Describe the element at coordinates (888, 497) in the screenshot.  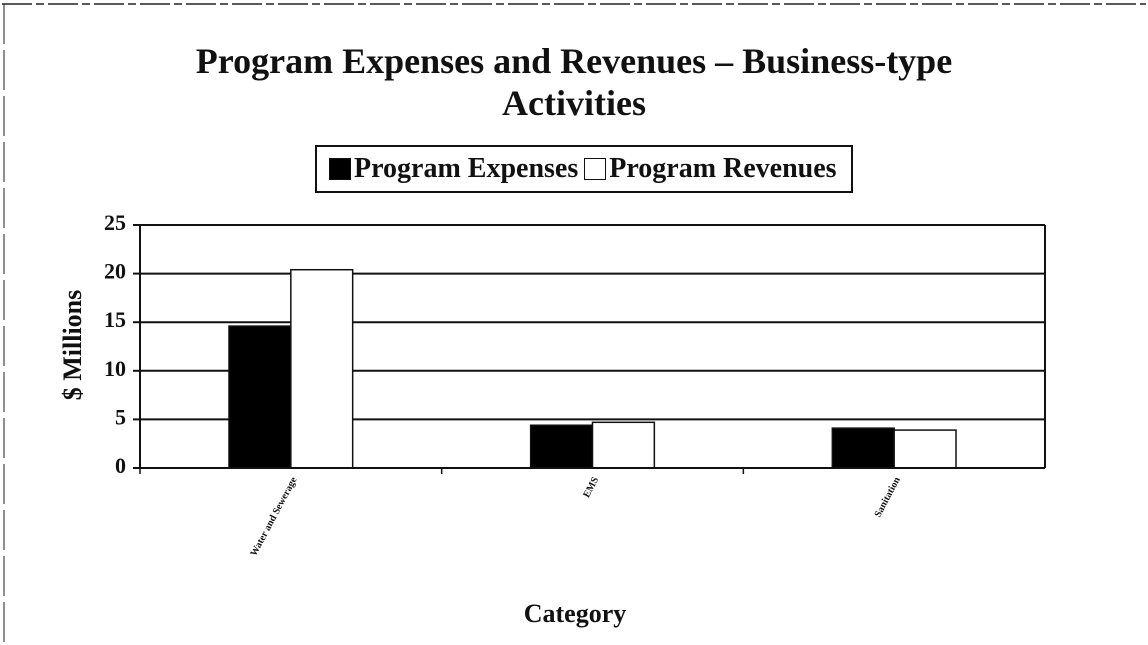
I see `x-tick-label: Sanitation` at that location.